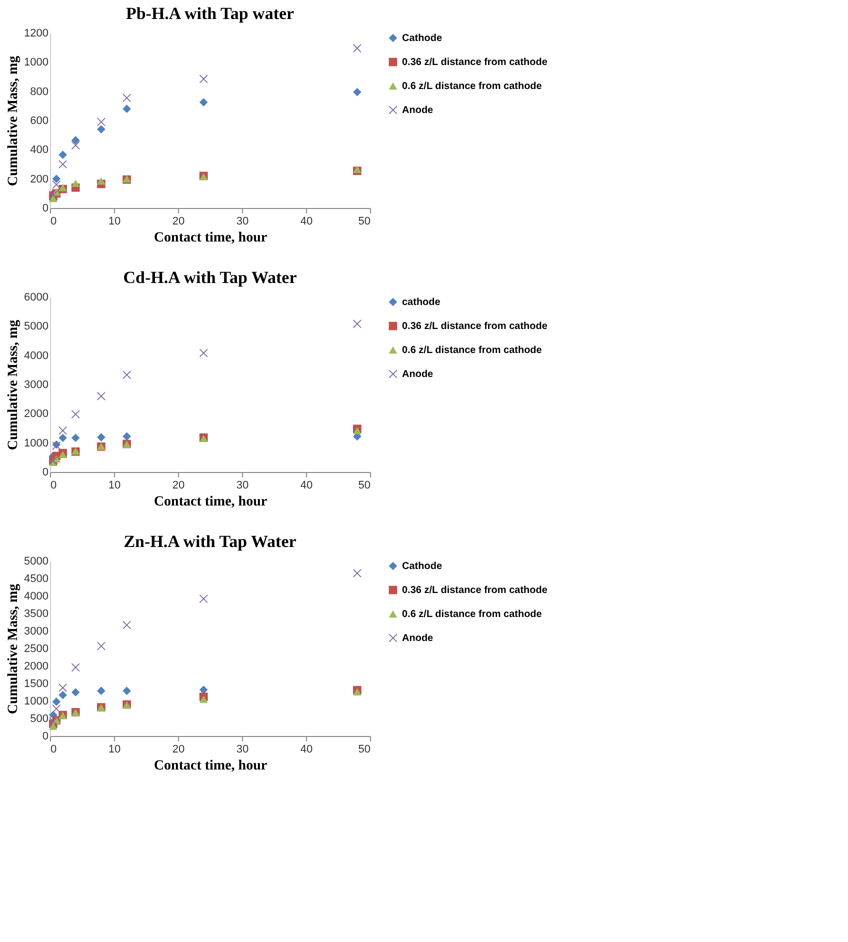  I want to click on y-tick-label: 6000, so click(36, 298).